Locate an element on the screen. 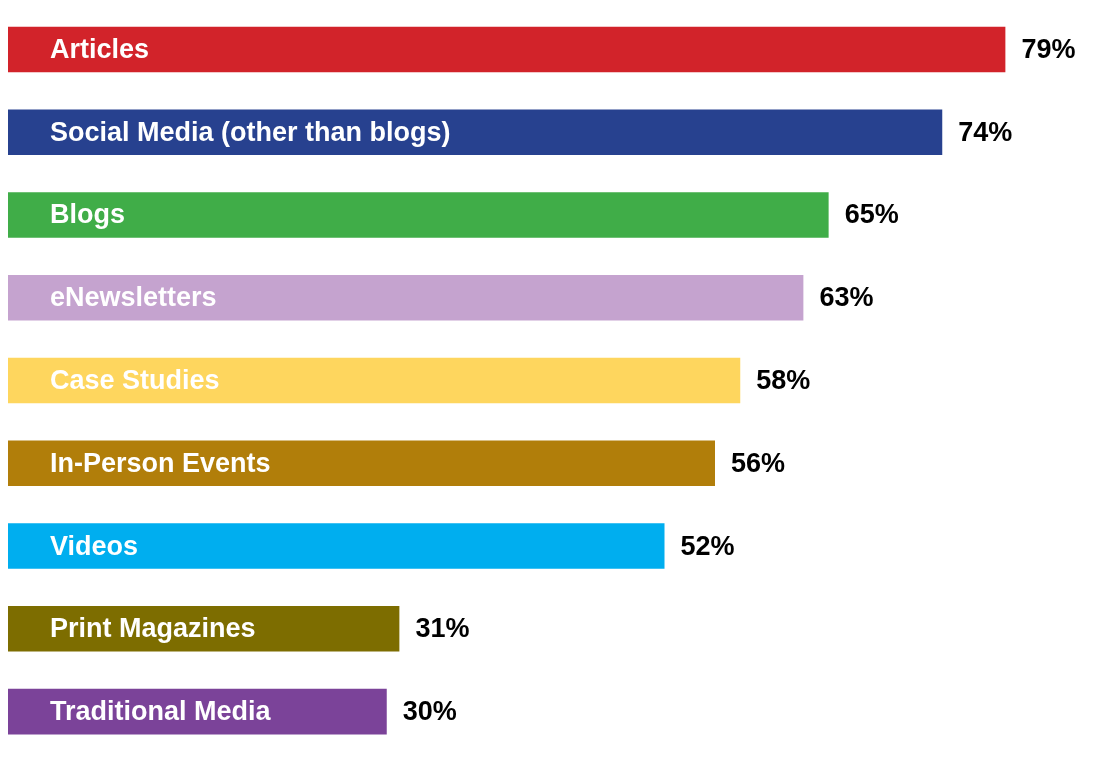 The height and width of the screenshot is (757, 1106). data-label: 79% is located at coordinates (1048, 48).